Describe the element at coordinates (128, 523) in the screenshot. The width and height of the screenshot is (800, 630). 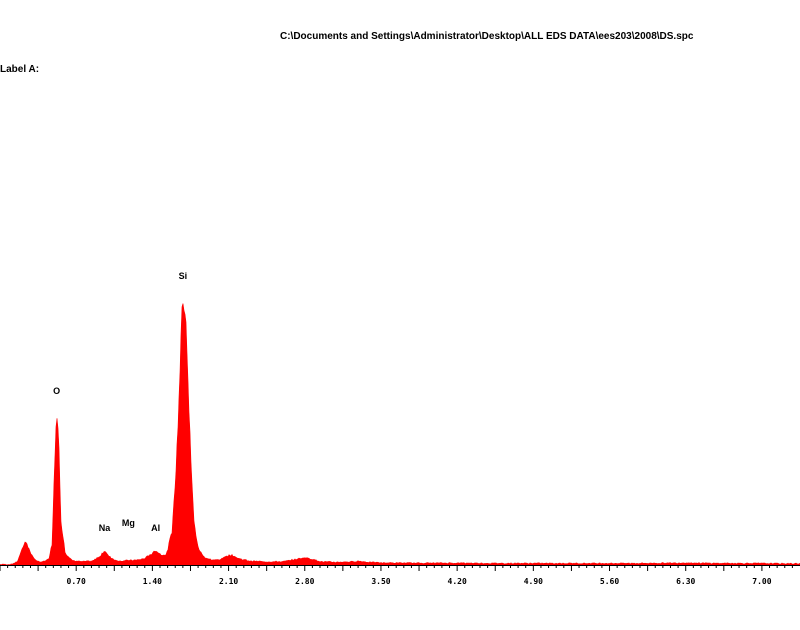
I see `peak-label-mg: Mg` at that location.